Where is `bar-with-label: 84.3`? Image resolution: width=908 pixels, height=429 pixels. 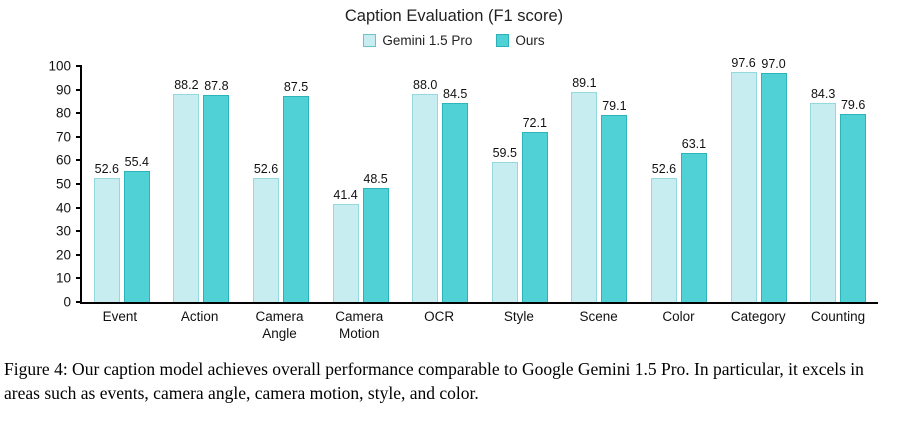
bar-with-label: 84.3 is located at coordinates (823, 194).